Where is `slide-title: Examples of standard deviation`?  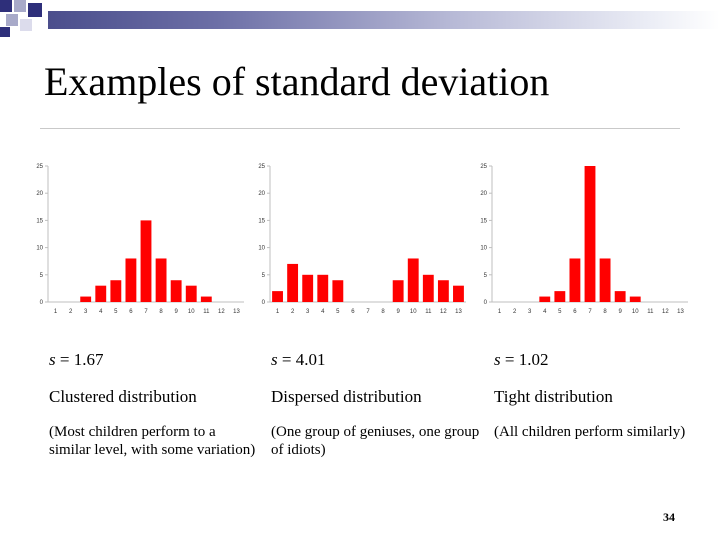 slide-title: Examples of standard deviation is located at coordinates (297, 81).